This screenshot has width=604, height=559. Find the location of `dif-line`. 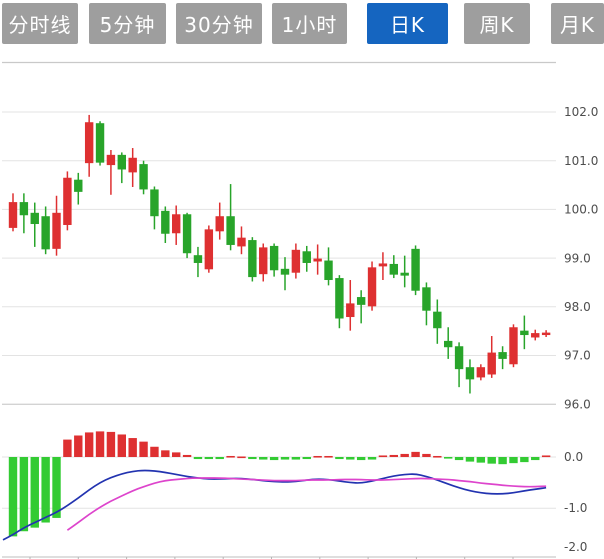

dif-line is located at coordinates (274, 505).